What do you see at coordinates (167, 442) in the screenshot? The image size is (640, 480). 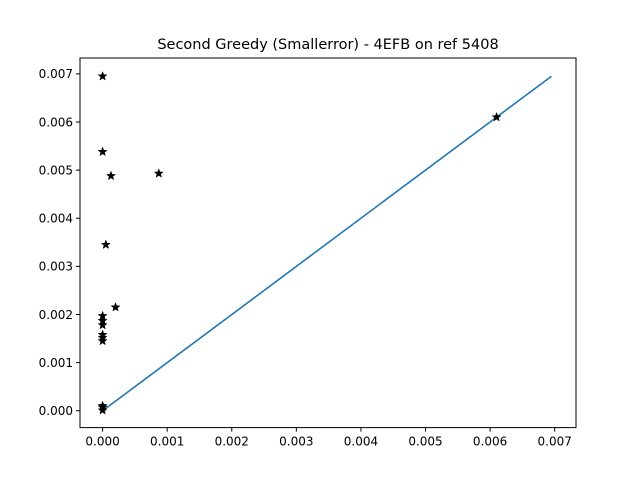 I see `x-tick-label: 0.001` at bounding box center [167, 442].